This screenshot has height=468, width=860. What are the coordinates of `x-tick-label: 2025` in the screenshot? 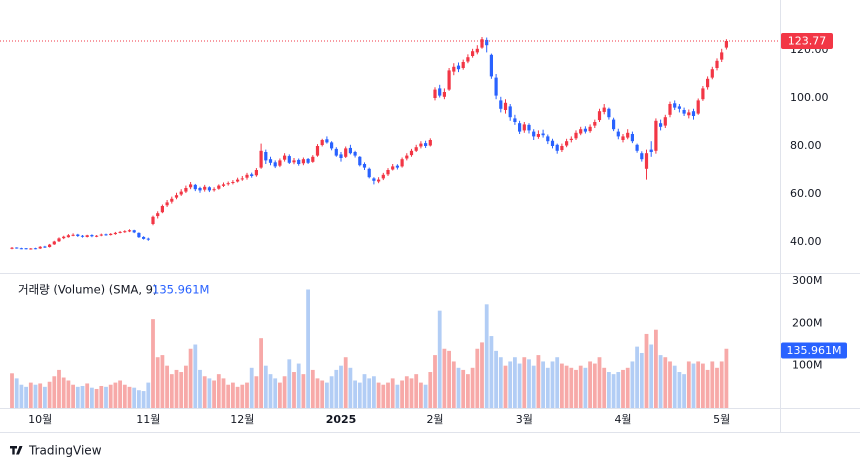 It's located at (341, 419).